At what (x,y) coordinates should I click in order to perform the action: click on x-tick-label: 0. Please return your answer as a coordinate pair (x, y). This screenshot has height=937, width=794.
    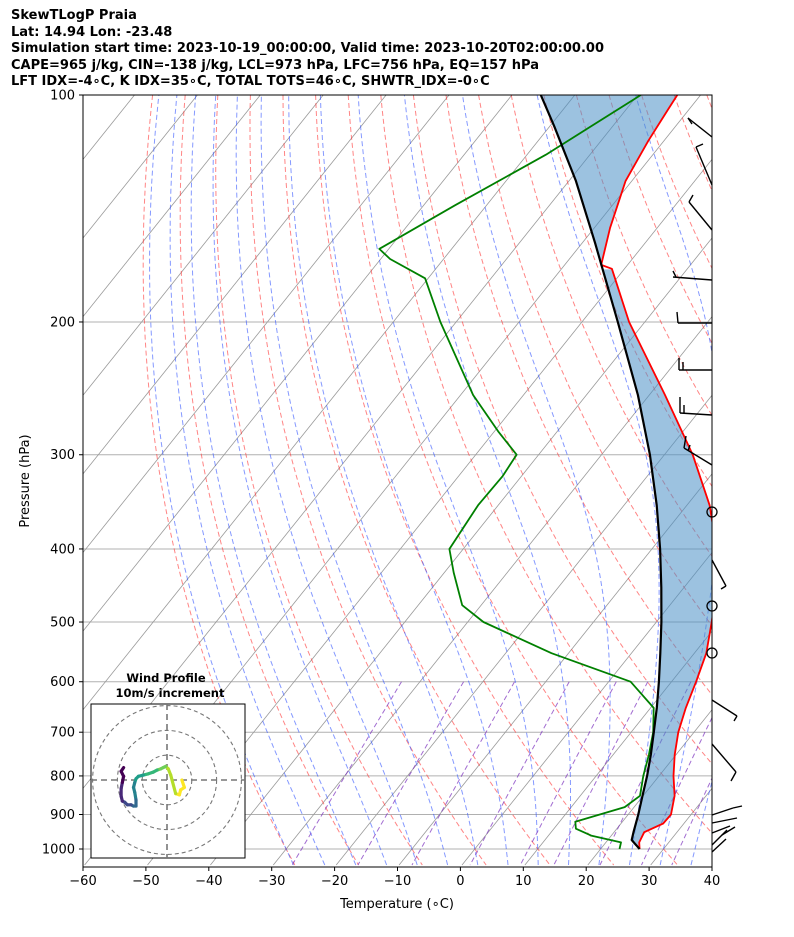
    Looking at the image, I should click on (460, 881).